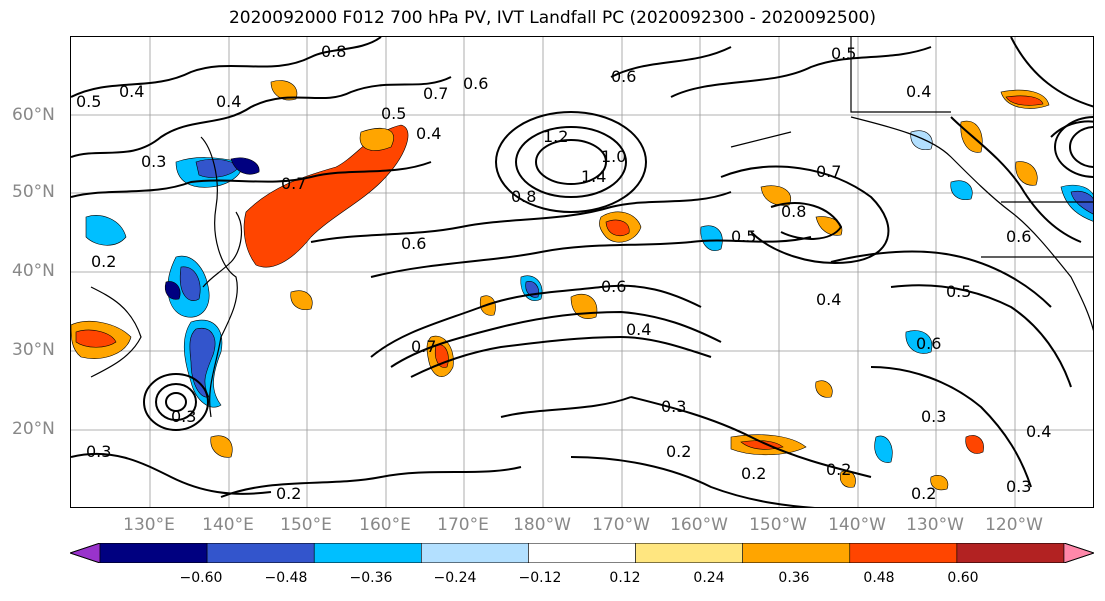 This screenshot has height=601, width=1105. I want to click on lon-label-120w: 120°W, so click(1014, 525).